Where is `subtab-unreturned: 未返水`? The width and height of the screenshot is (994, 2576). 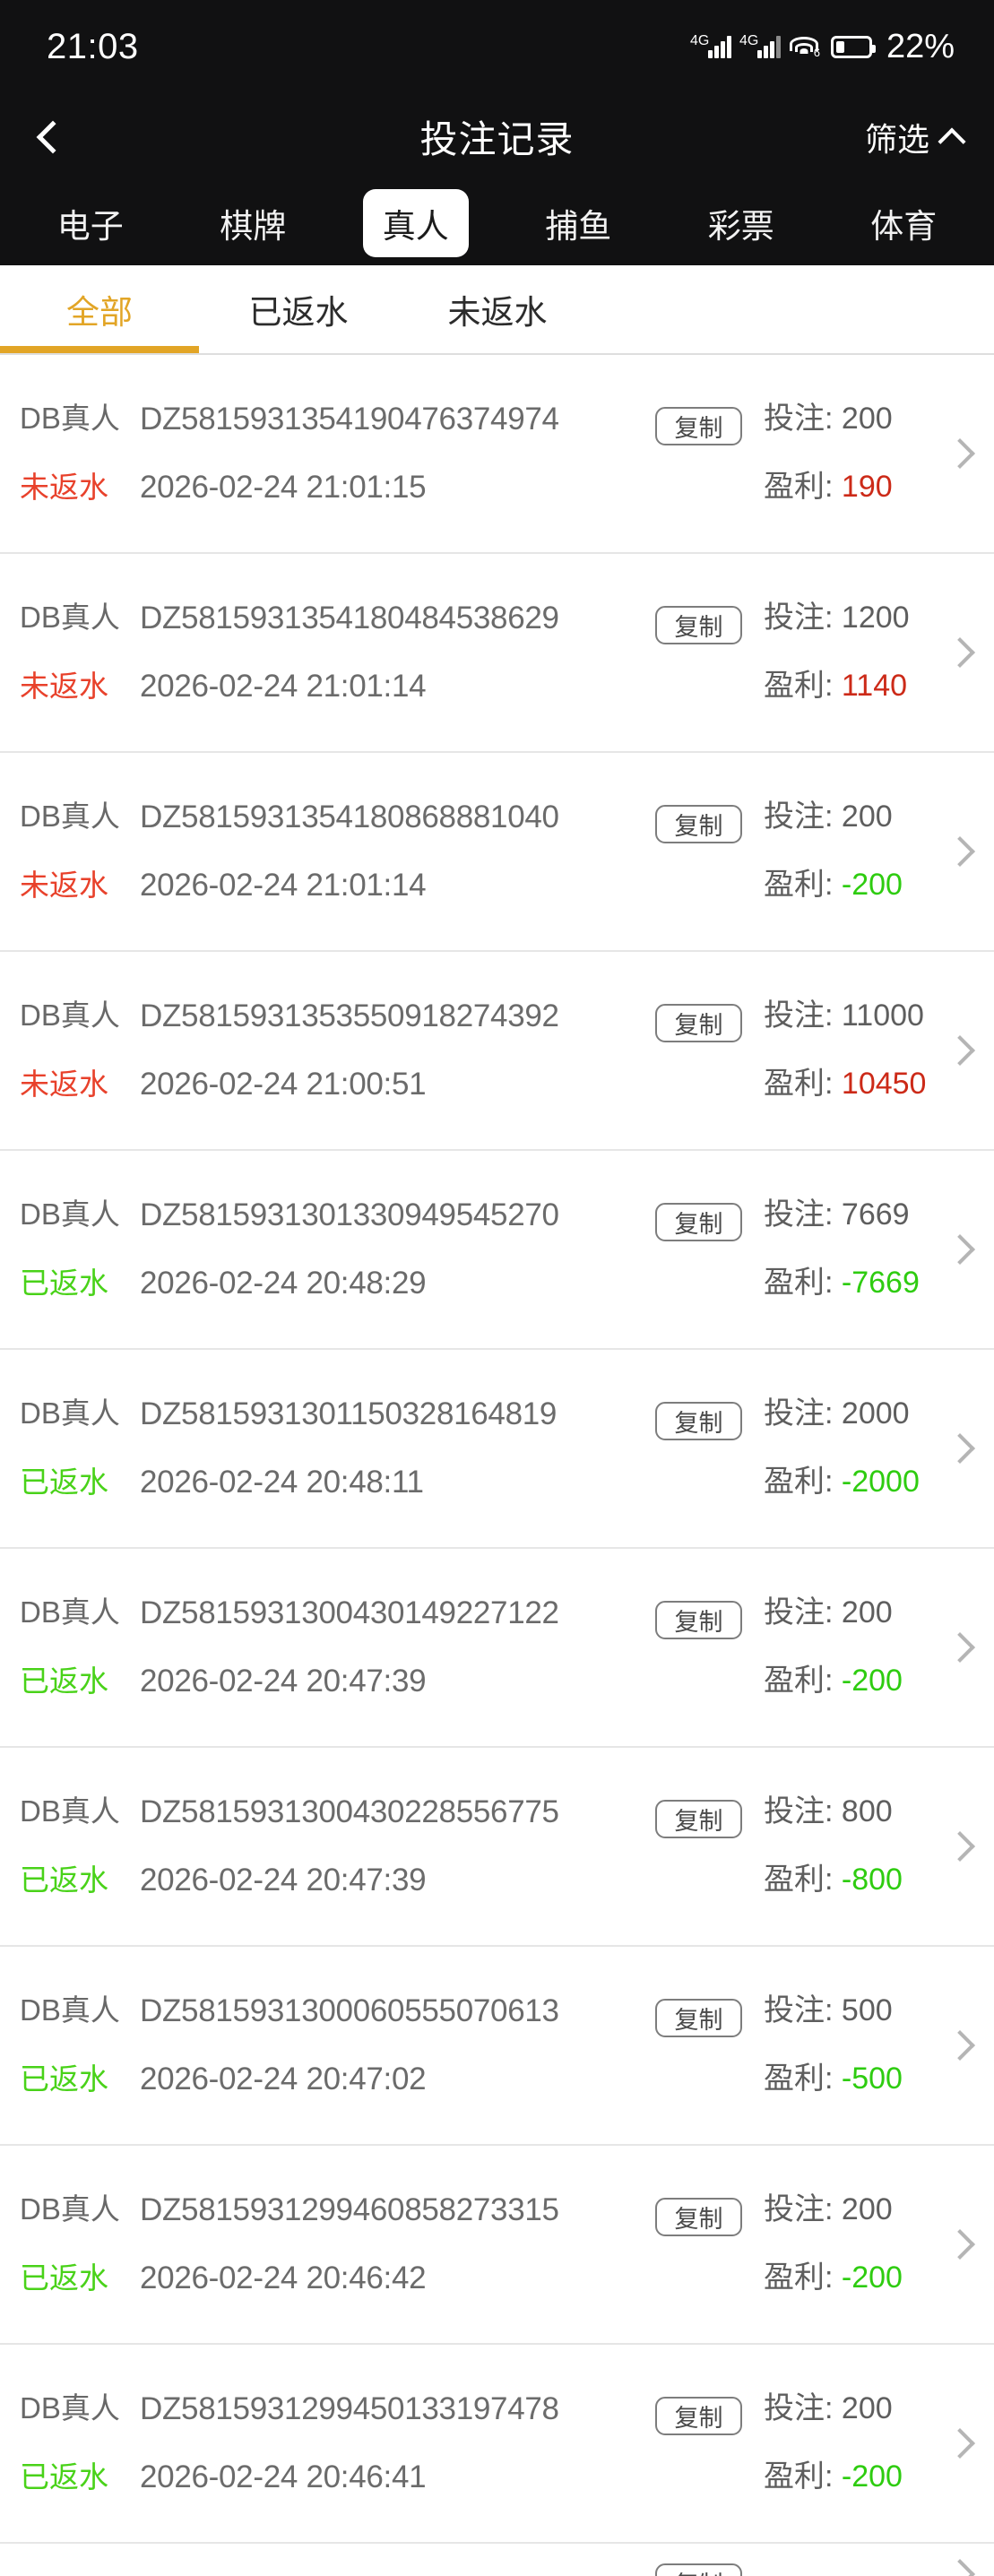 subtab-unreturned: 未返水 is located at coordinates (497, 312).